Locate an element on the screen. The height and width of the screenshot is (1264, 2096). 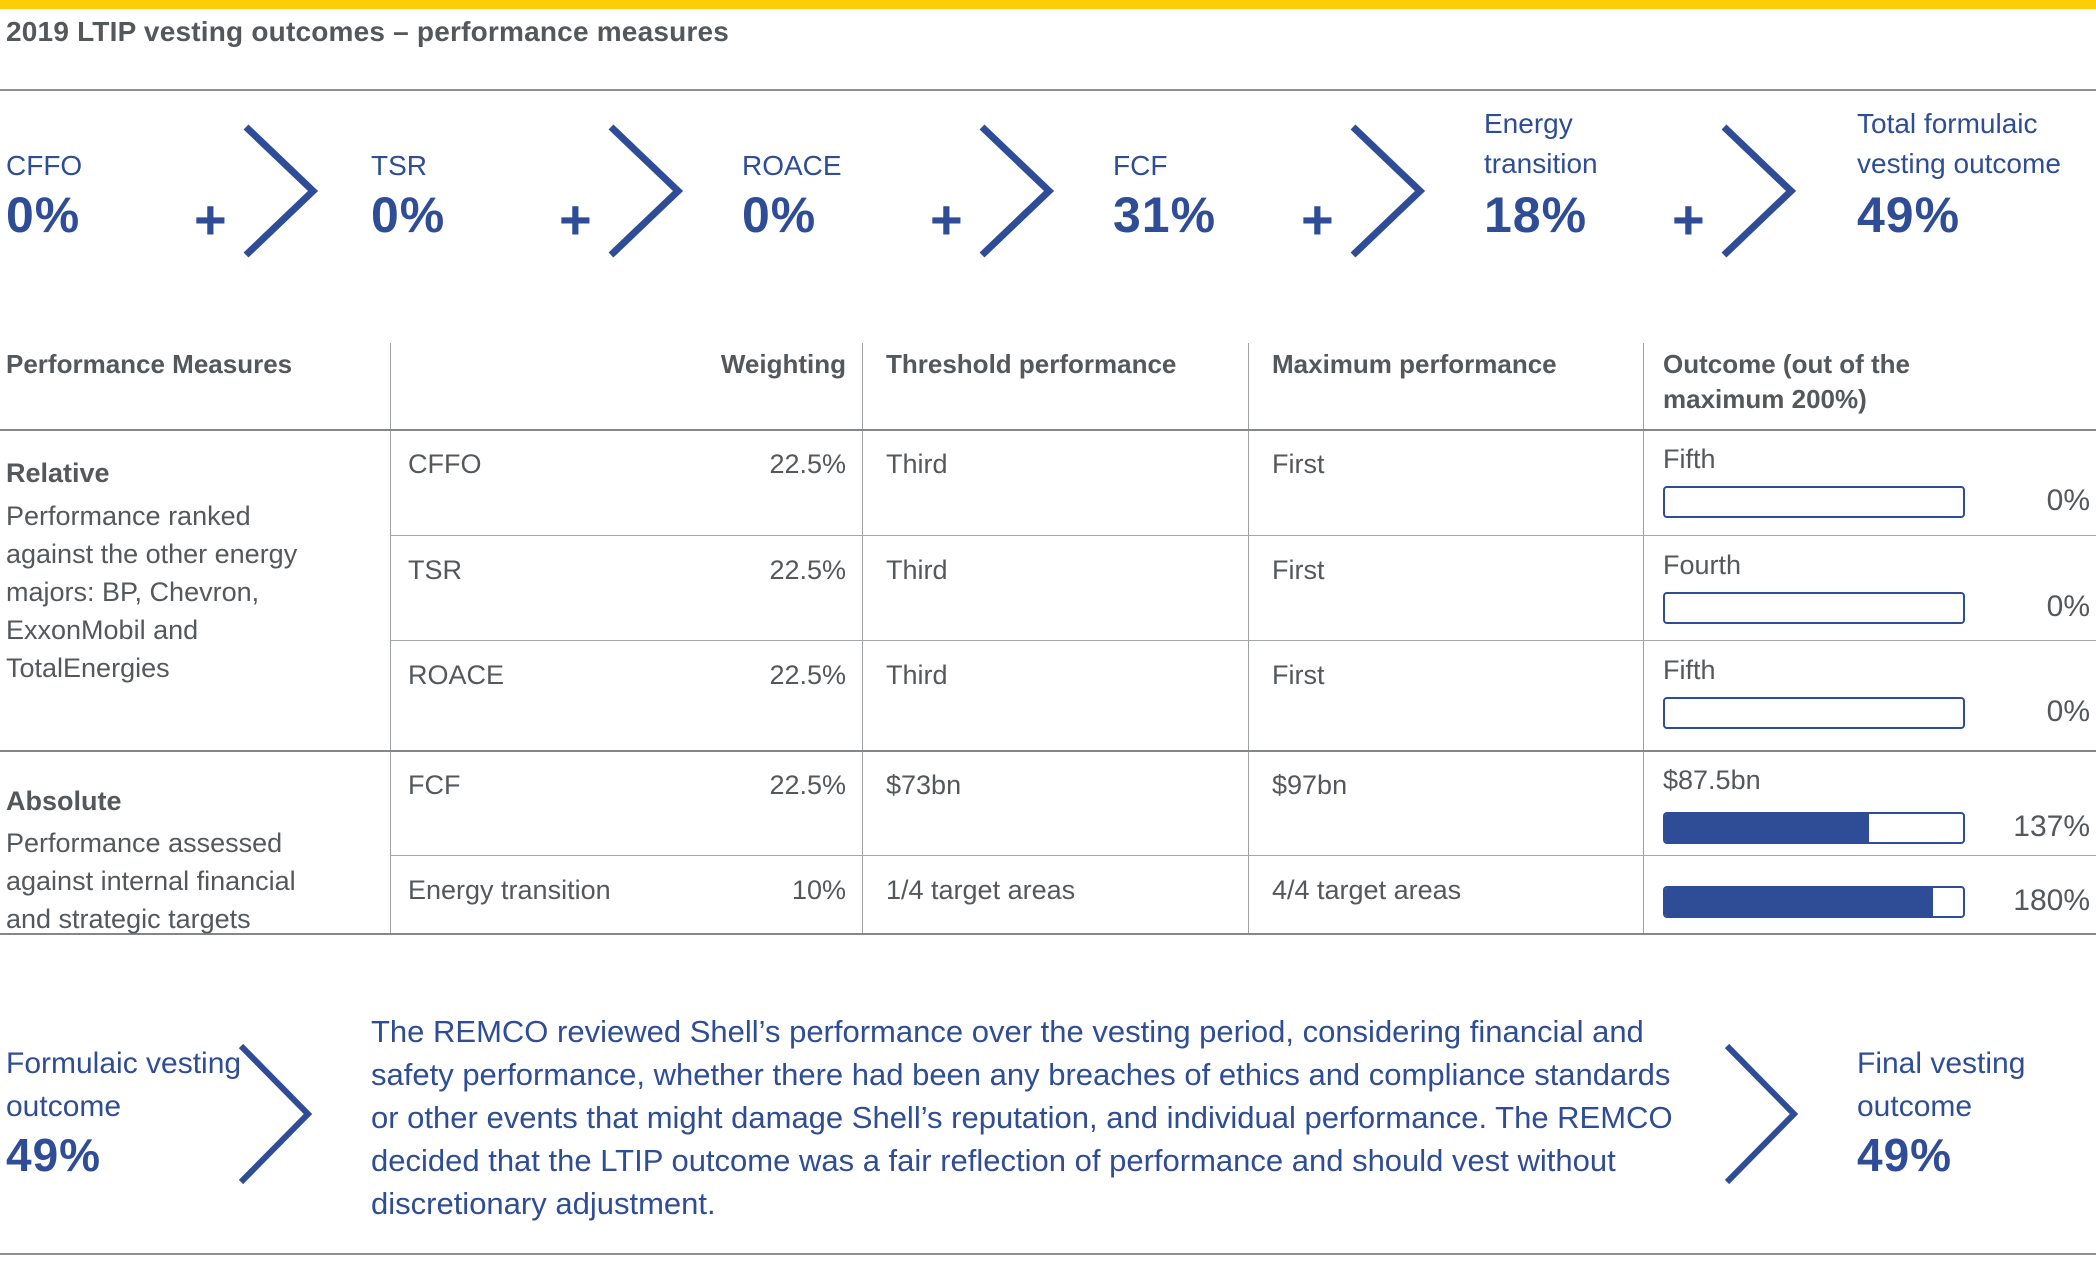
row-threshold: $73bn is located at coordinates (924, 785).